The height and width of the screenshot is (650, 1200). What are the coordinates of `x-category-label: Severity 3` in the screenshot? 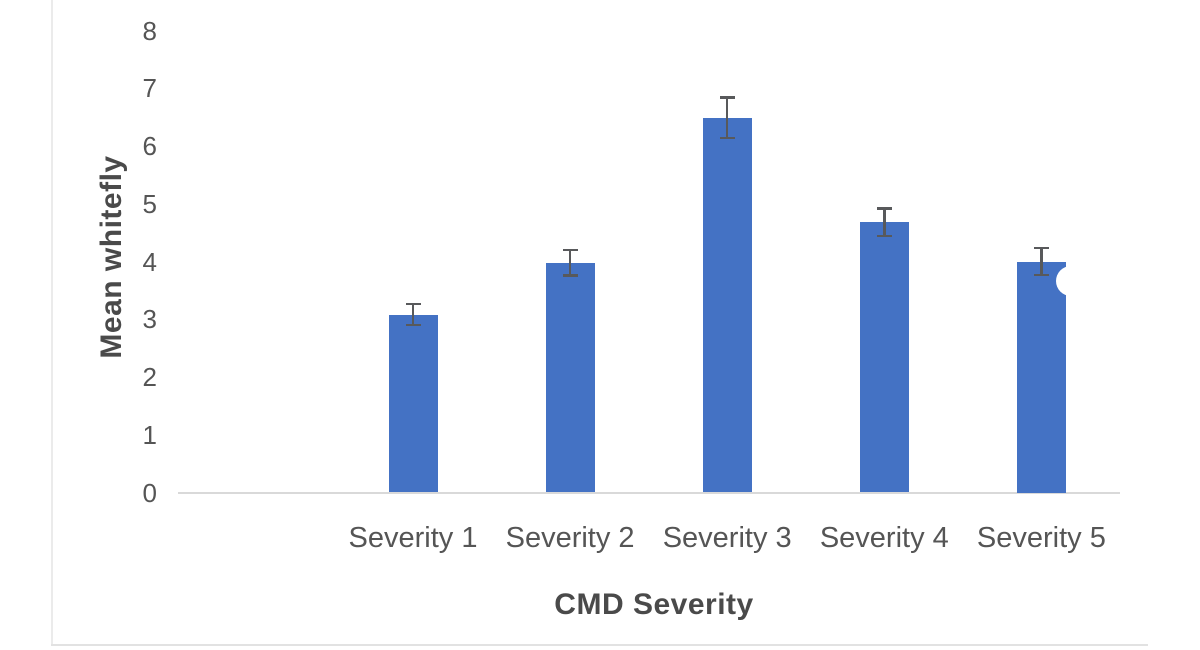 It's located at (727, 538).